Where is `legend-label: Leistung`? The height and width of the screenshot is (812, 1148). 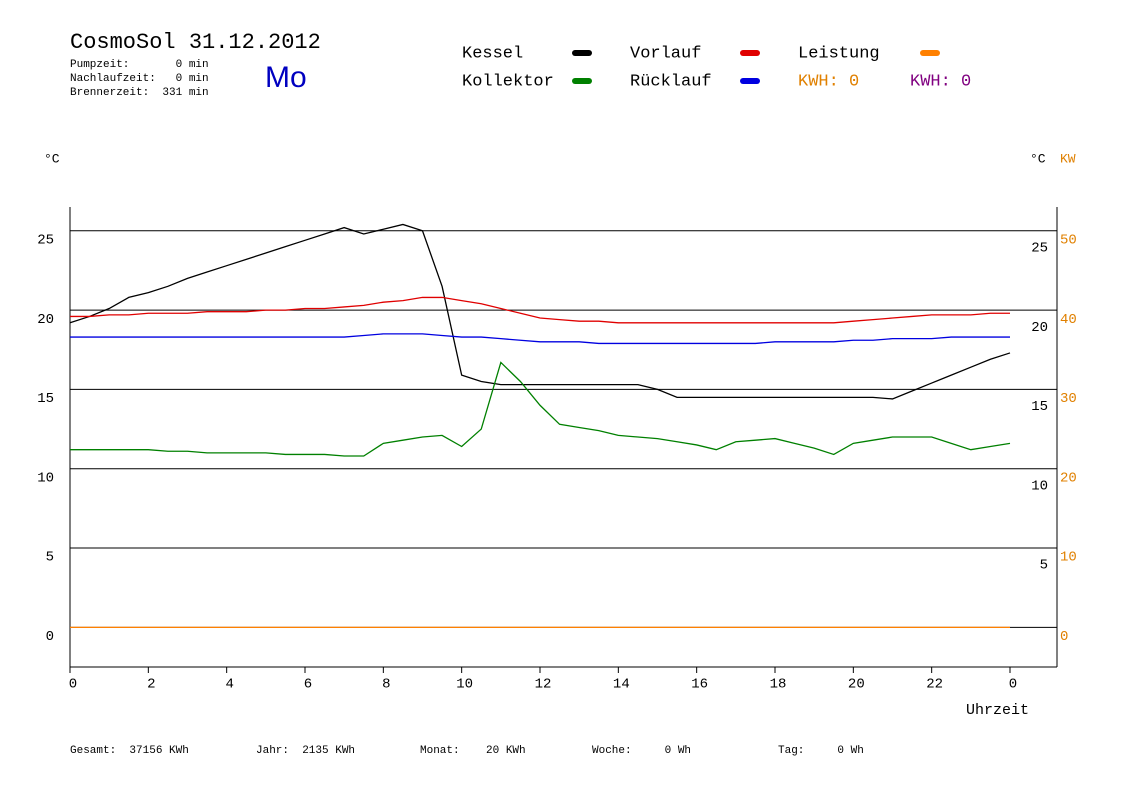
legend-label: Leistung is located at coordinates (839, 53).